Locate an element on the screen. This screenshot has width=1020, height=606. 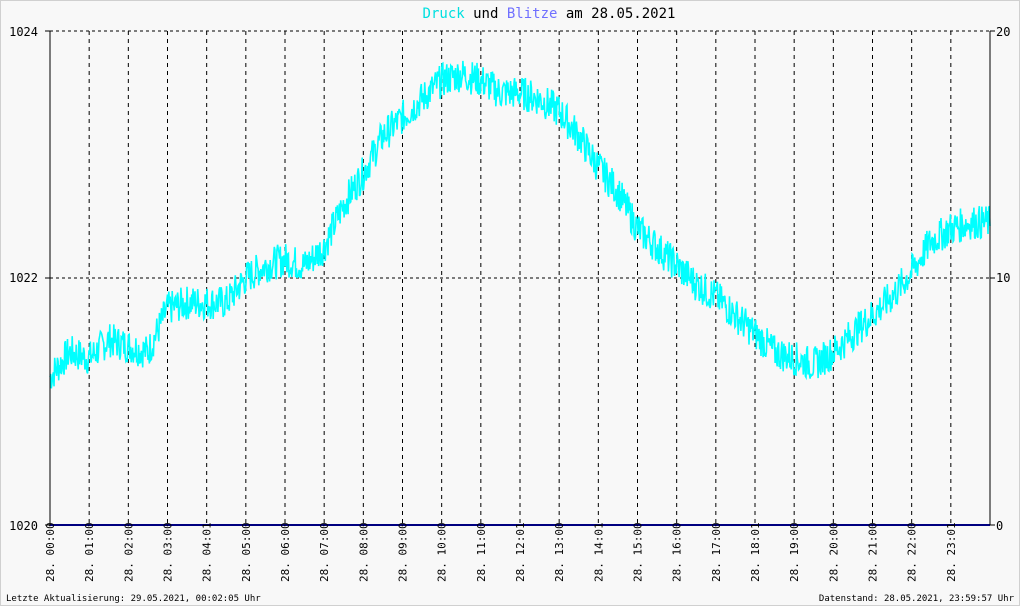
title-blitze: Blitze is located at coordinates (532, 14).